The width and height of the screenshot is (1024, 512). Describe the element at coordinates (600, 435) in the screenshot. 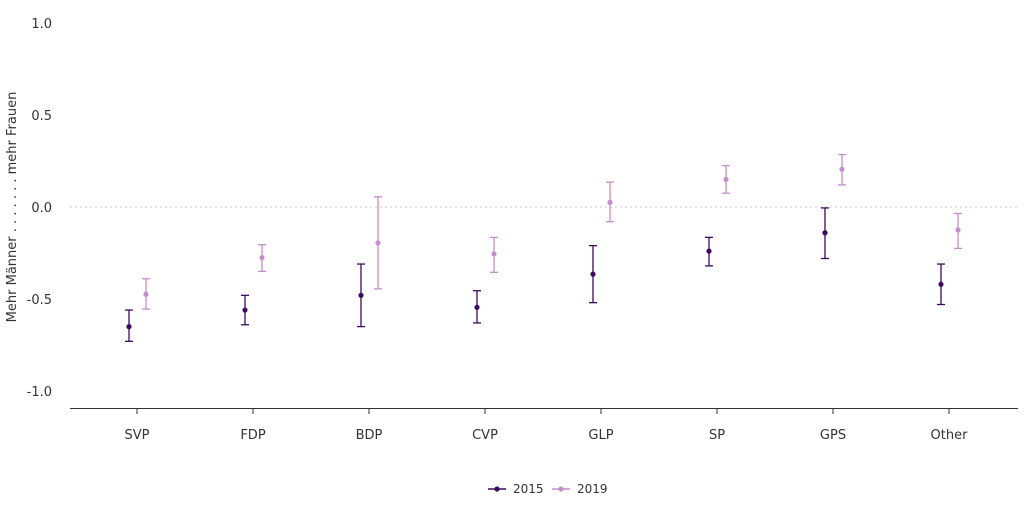

I see `x-tick-label: GLP` at that location.